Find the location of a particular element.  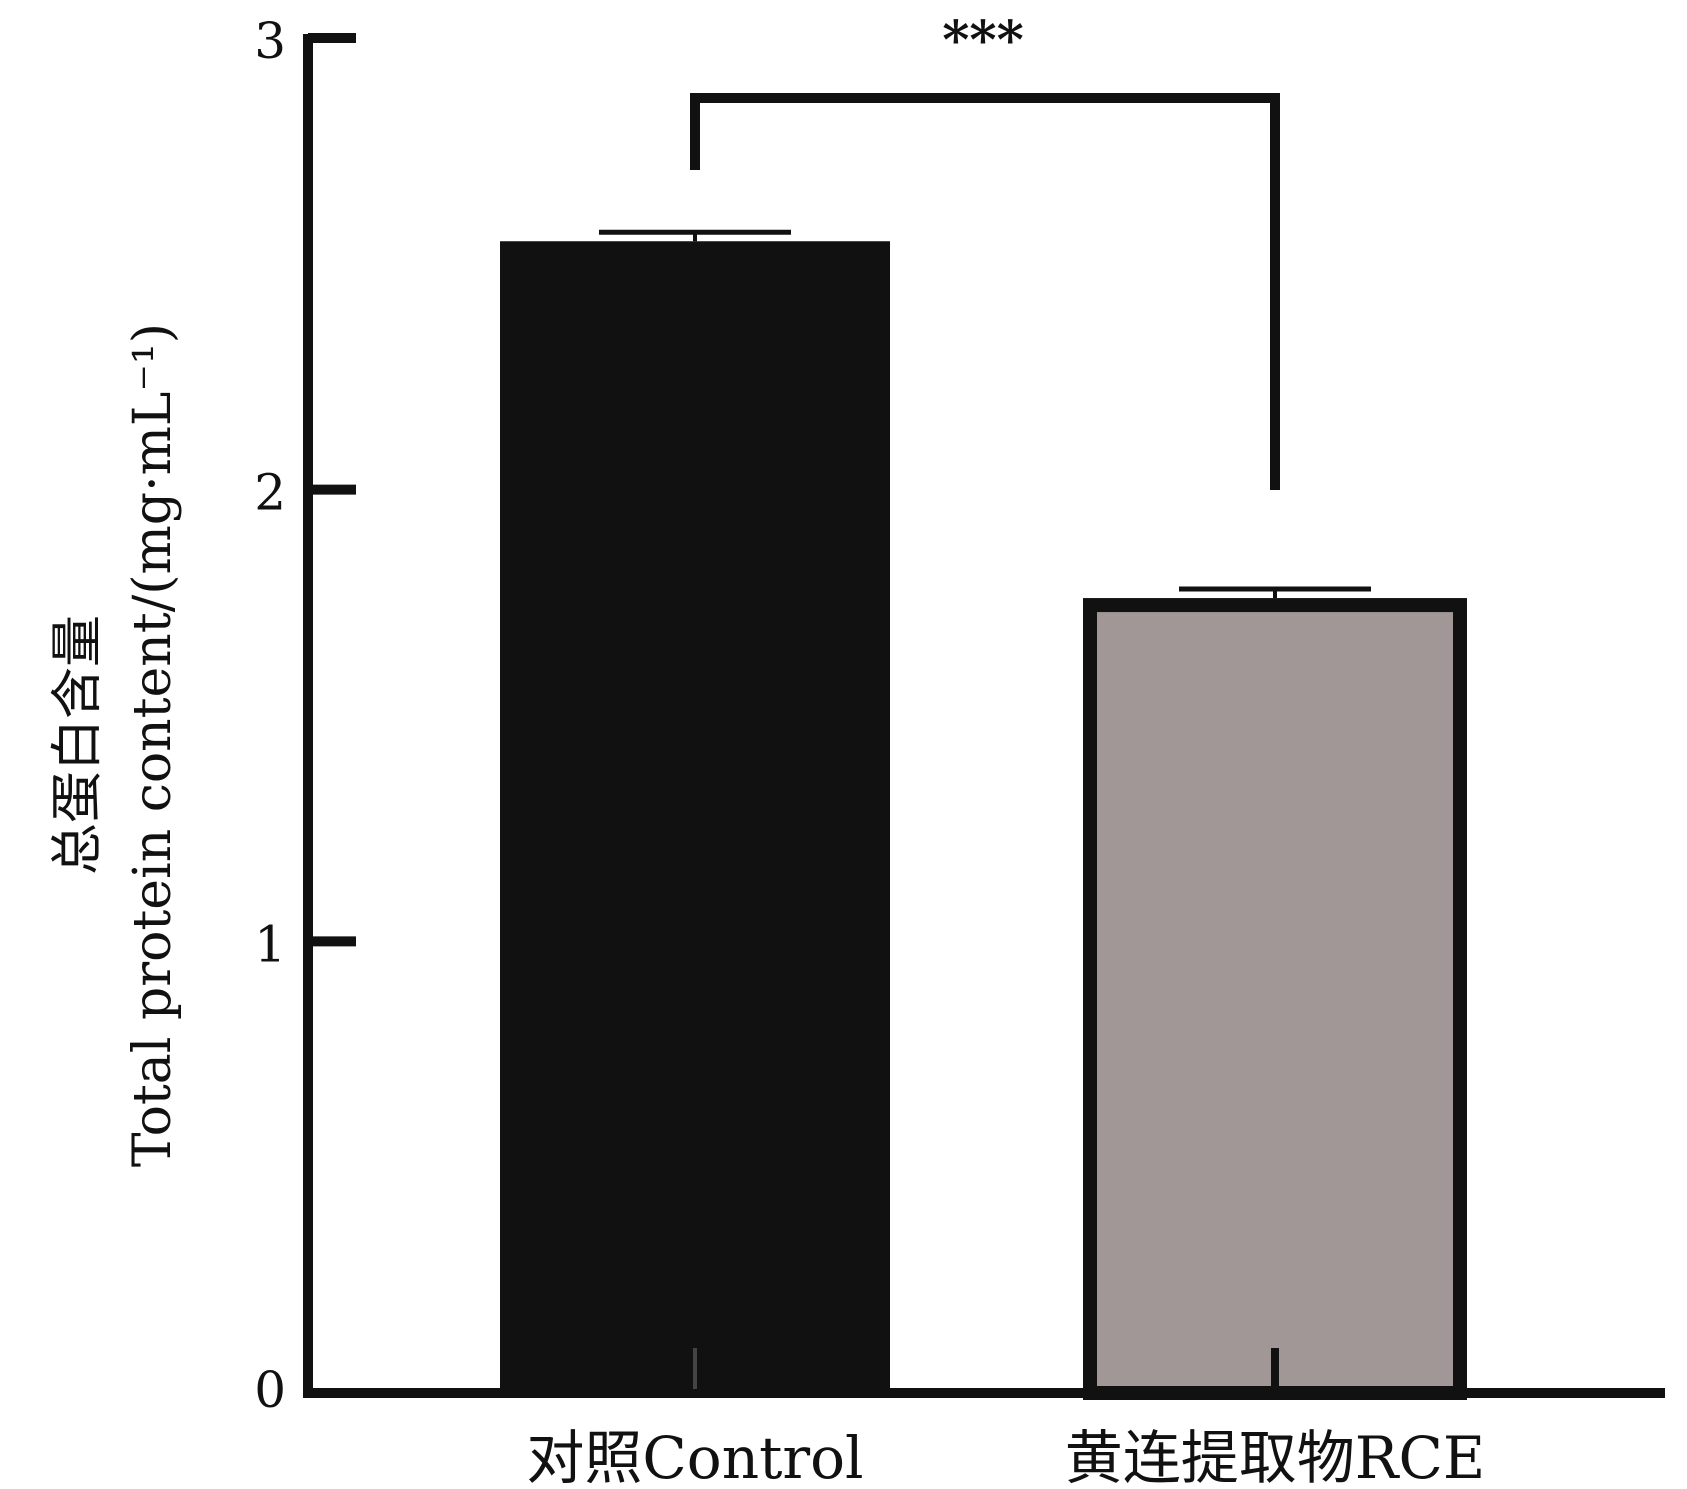

y-tick-label: 1 is located at coordinates (270, 944).